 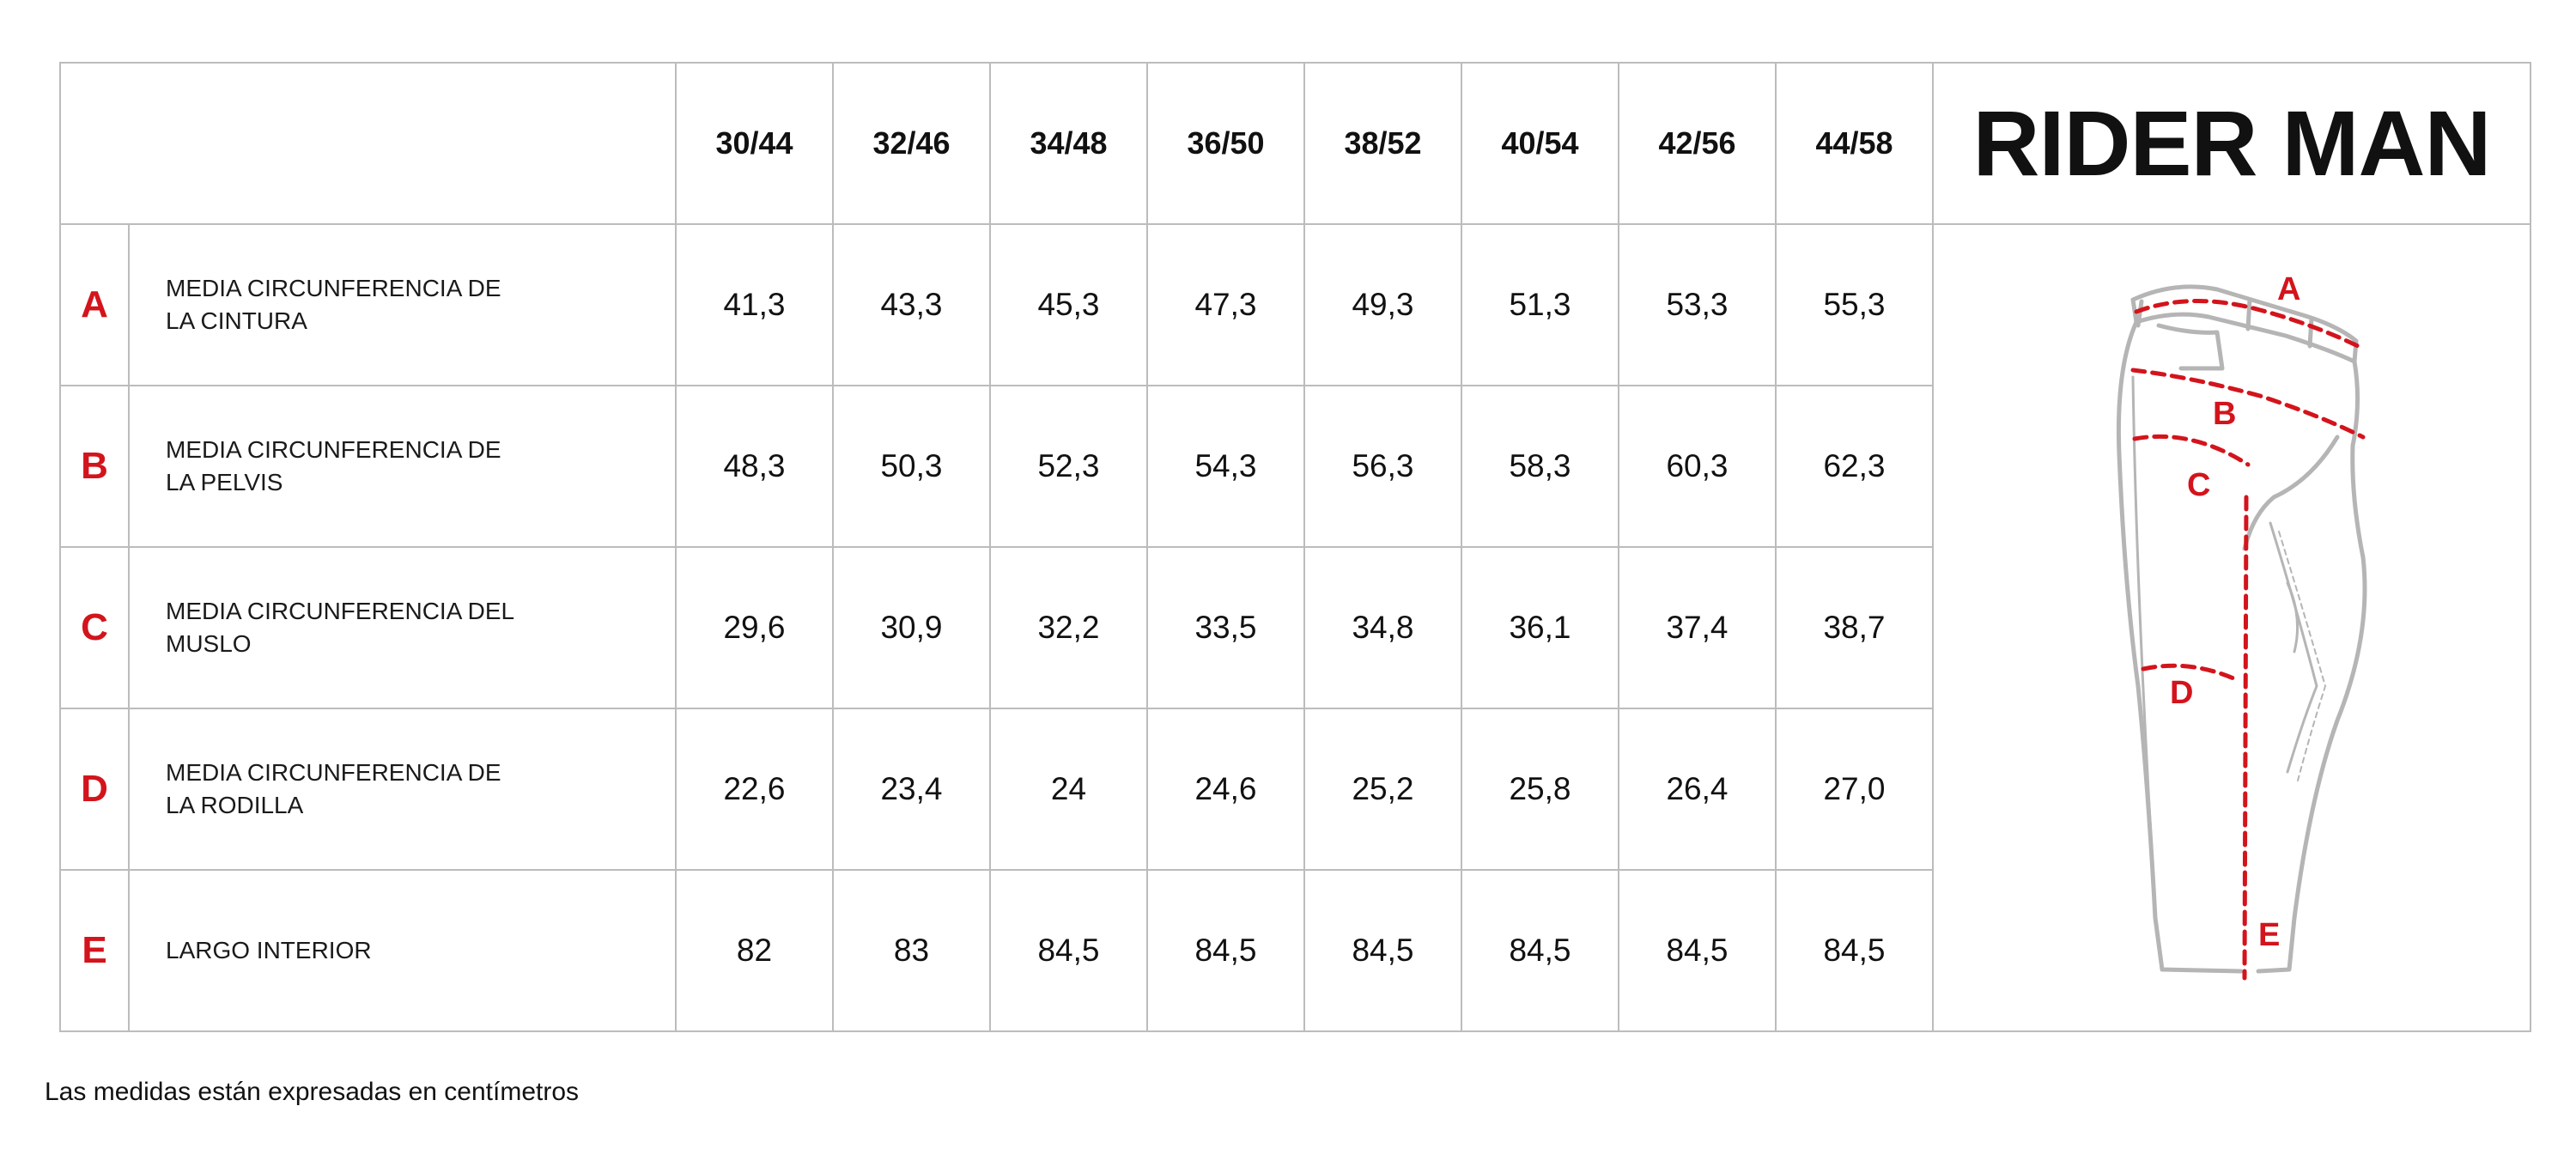 What do you see at coordinates (94, 304) in the screenshot?
I see `row-letter: A` at bounding box center [94, 304].